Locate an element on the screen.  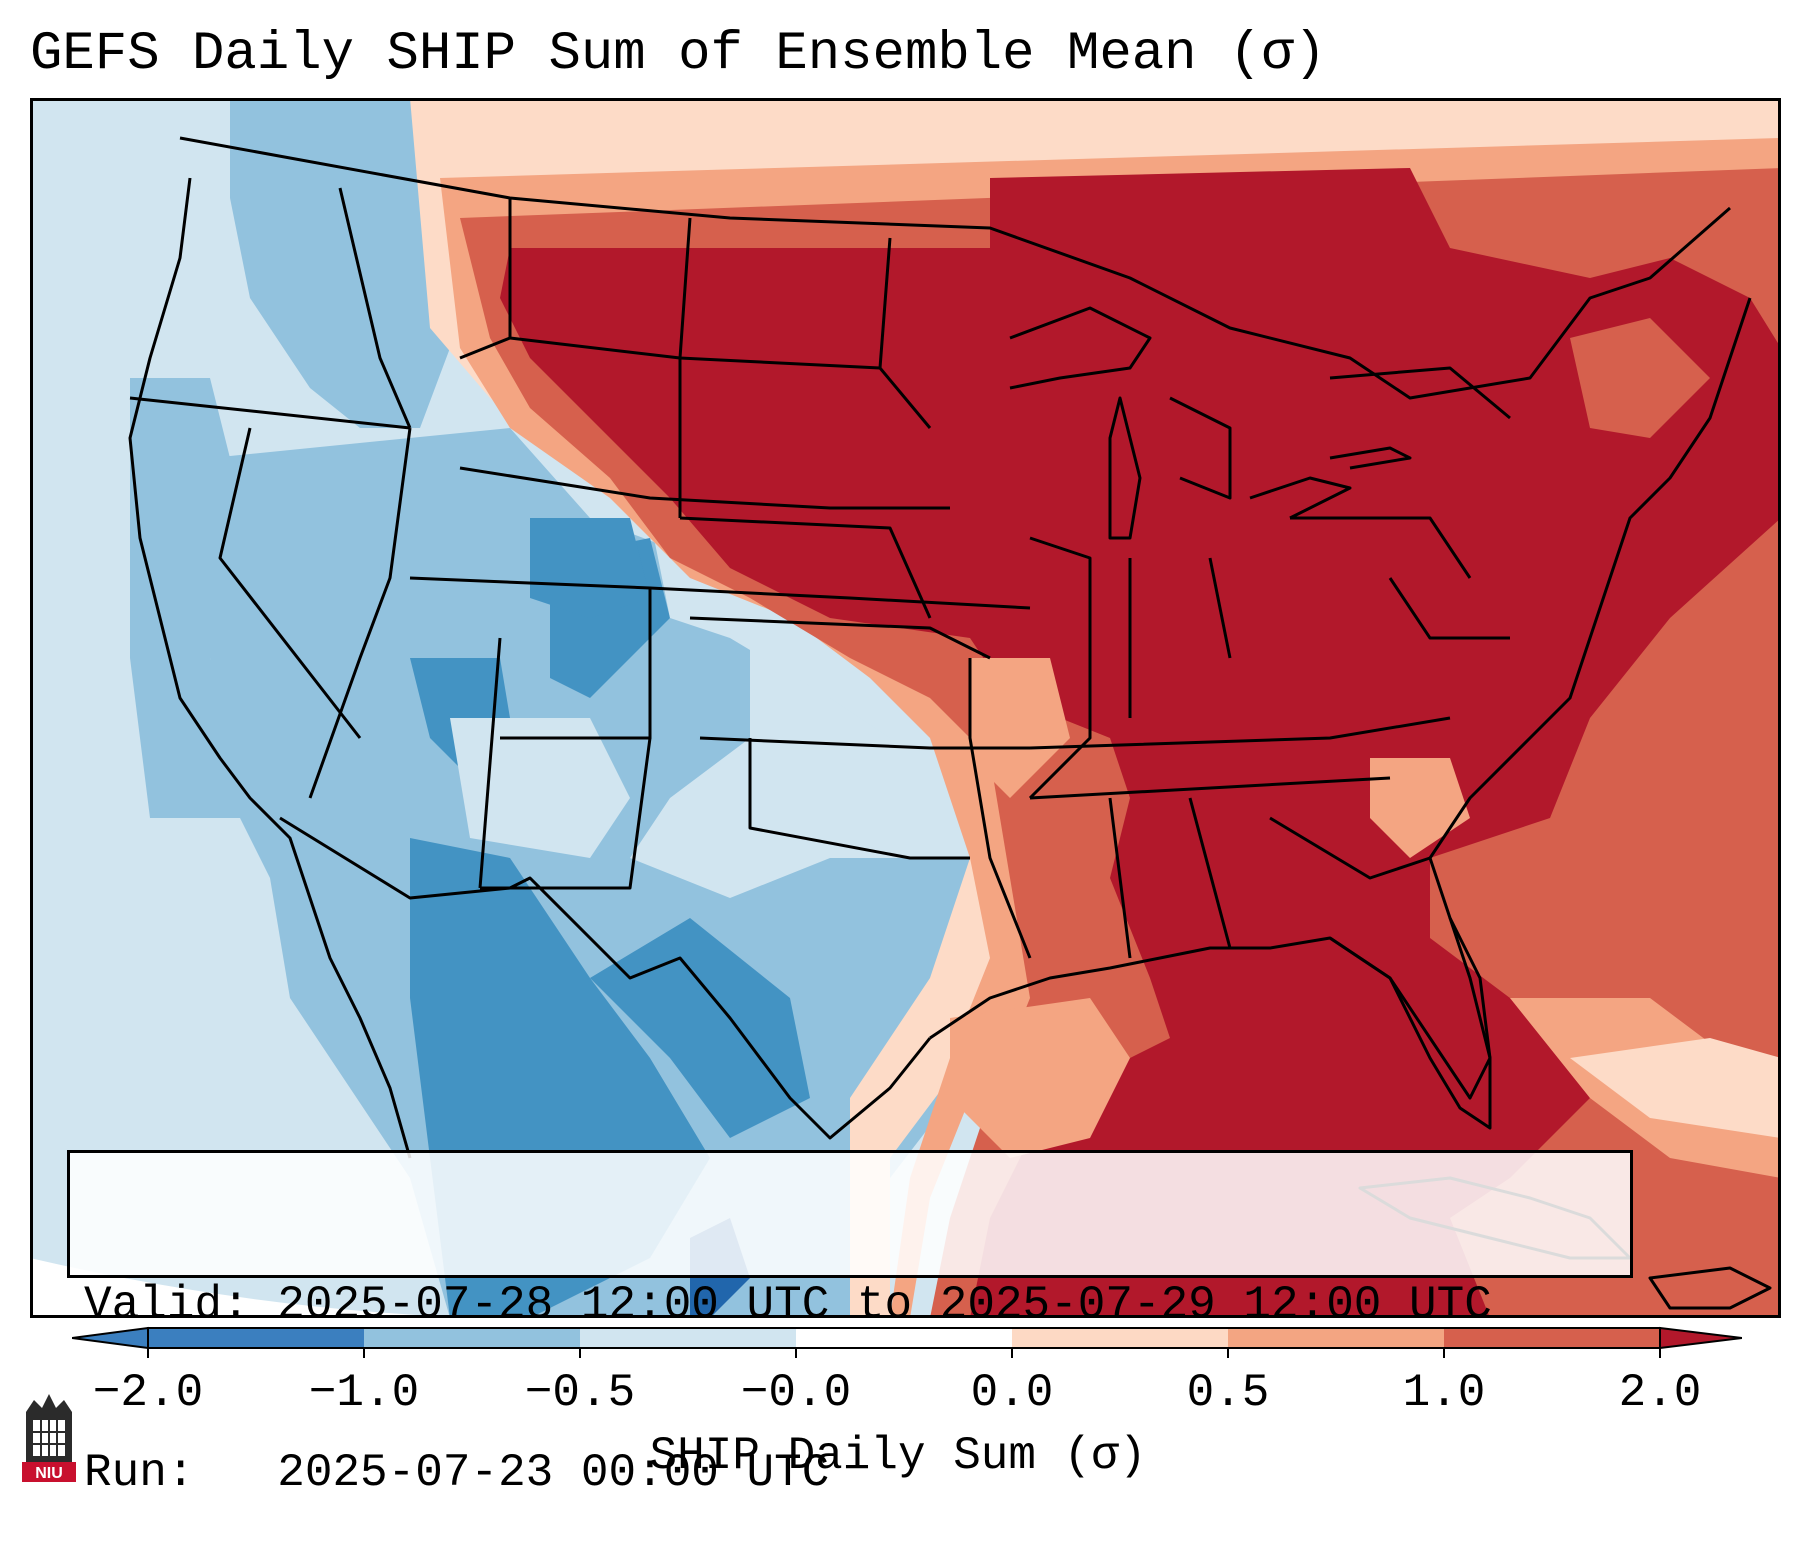
colorbar-outline is located at coordinates (904, 1338).